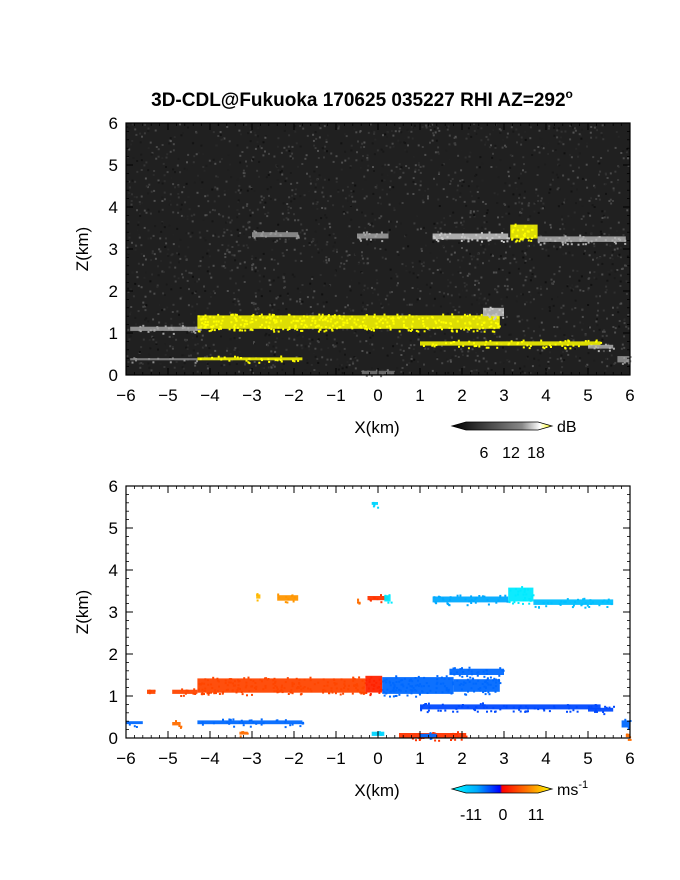 This screenshot has height=880, width=680. I want to click on echo-region, so click(470, 236).